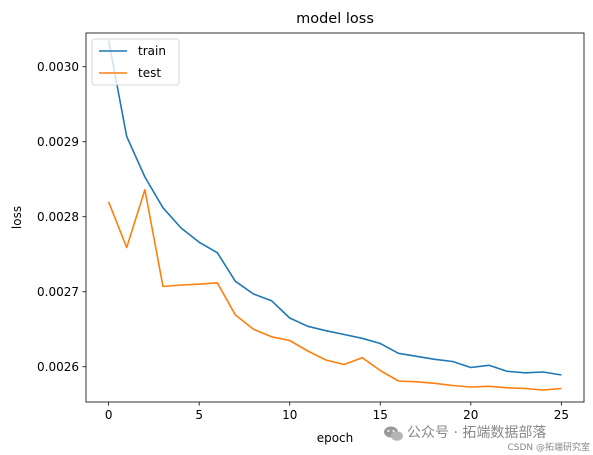 This screenshot has width=593, height=455. I want to click on watermark: 公众号 · 拓端数据部落 CSDN @拓端研究室, so click(487, 439).